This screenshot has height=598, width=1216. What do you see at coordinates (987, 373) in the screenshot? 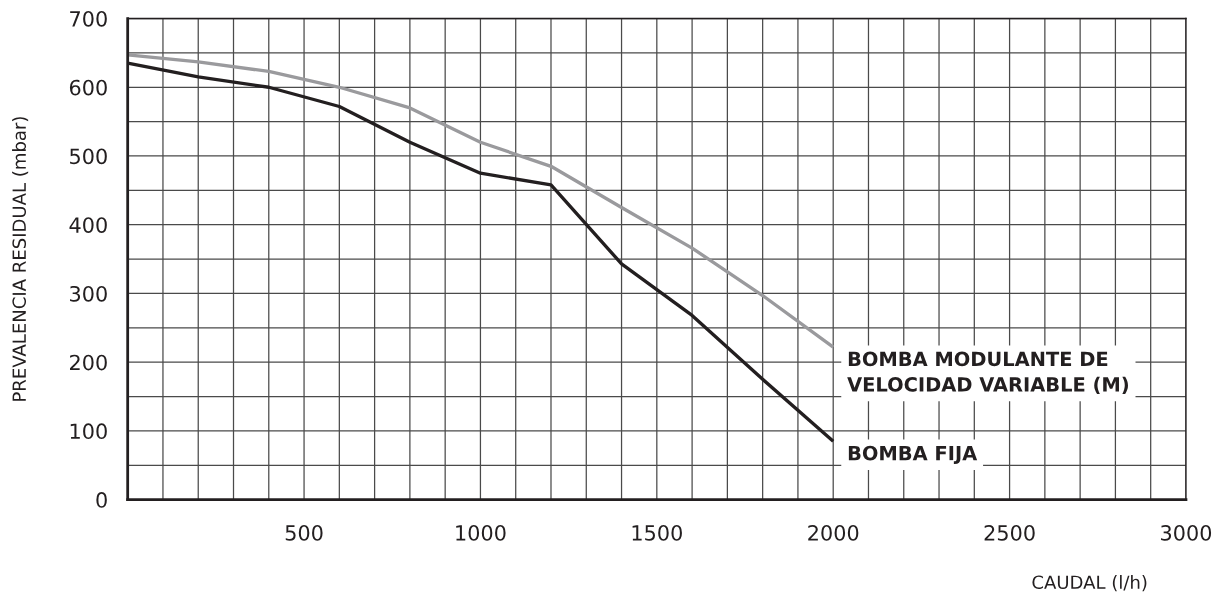
I see `series-label: BOMBA MODULANTE DE VELOCIDAD VARIABLE (M)` at bounding box center [987, 373].